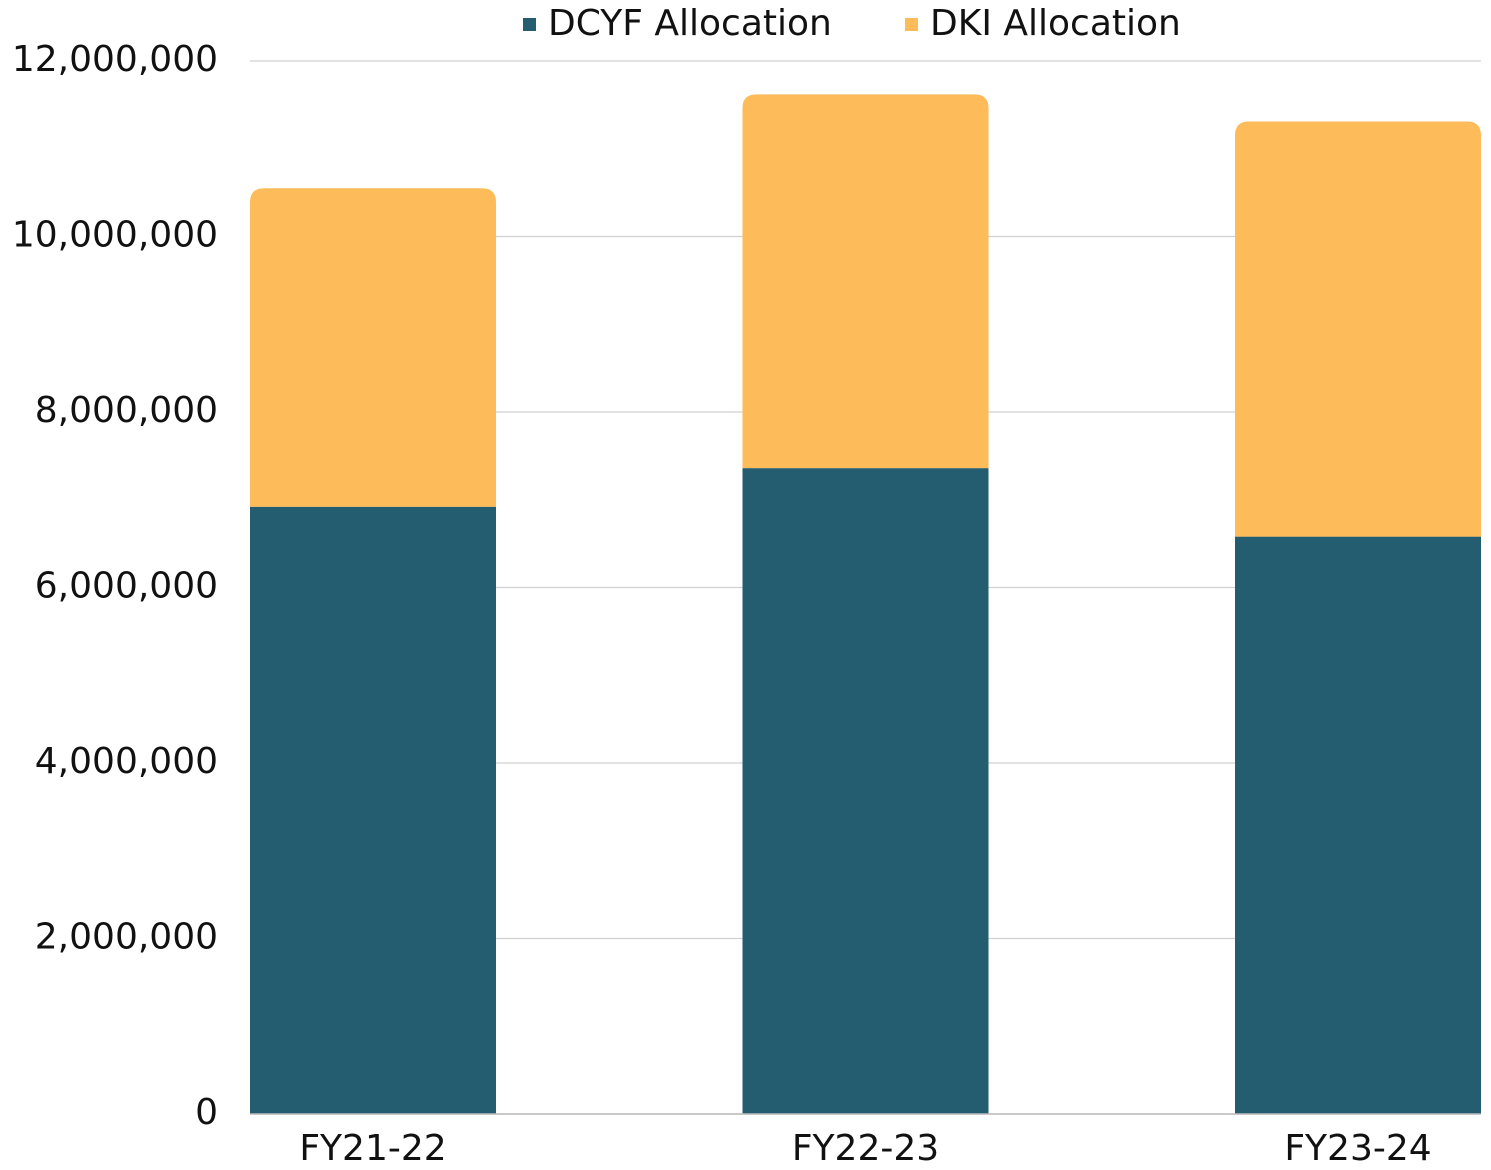 The image size is (1491, 1170). Describe the element at coordinates (1055, 23) in the screenshot. I see `legend-label: DKI Allocation` at that location.